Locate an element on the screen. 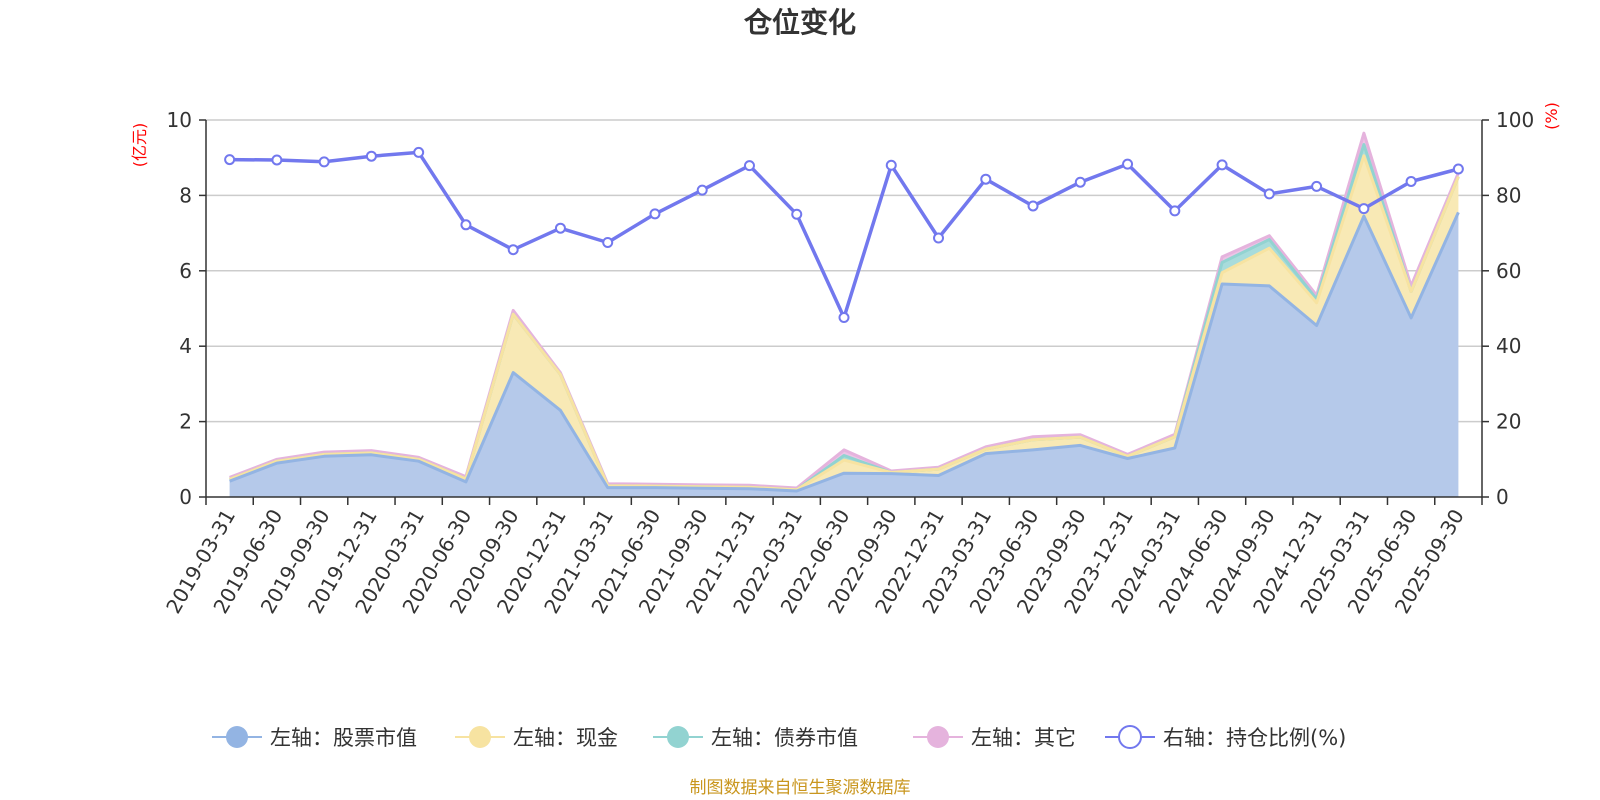 Image resolution: width=1600 pixels, height=800 pixels. legend-label: 左轴：现金 is located at coordinates (565, 738).